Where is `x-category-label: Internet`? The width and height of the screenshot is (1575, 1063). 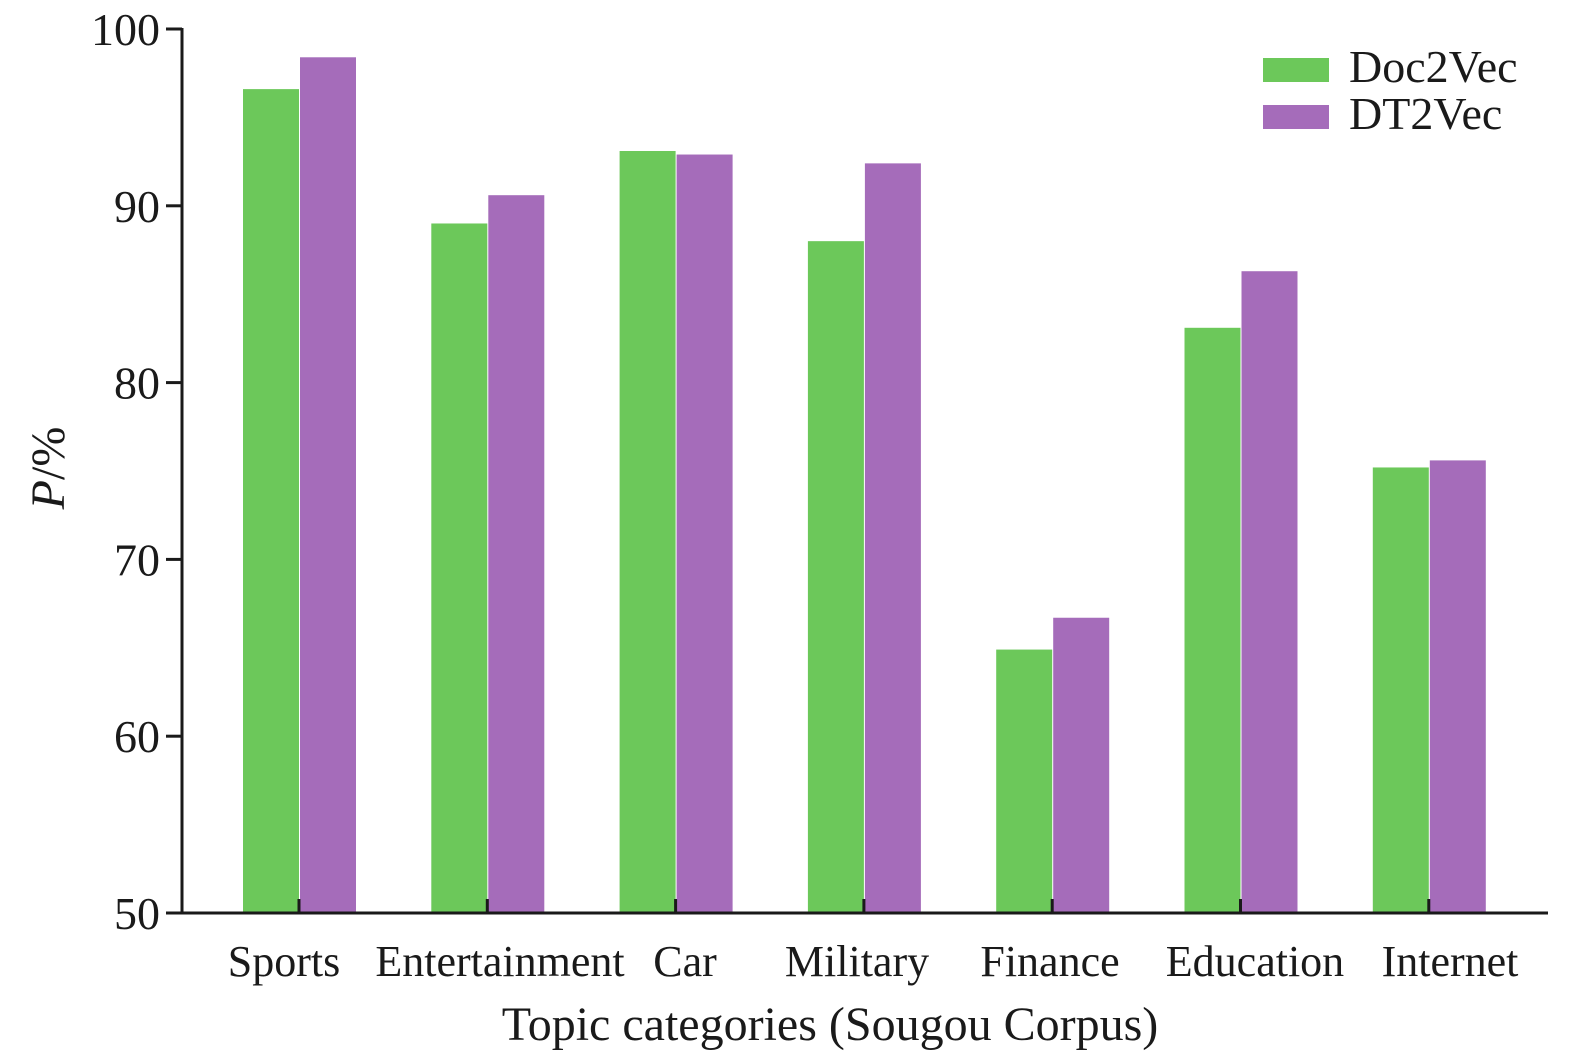 x-category-label: Internet is located at coordinates (1450, 961).